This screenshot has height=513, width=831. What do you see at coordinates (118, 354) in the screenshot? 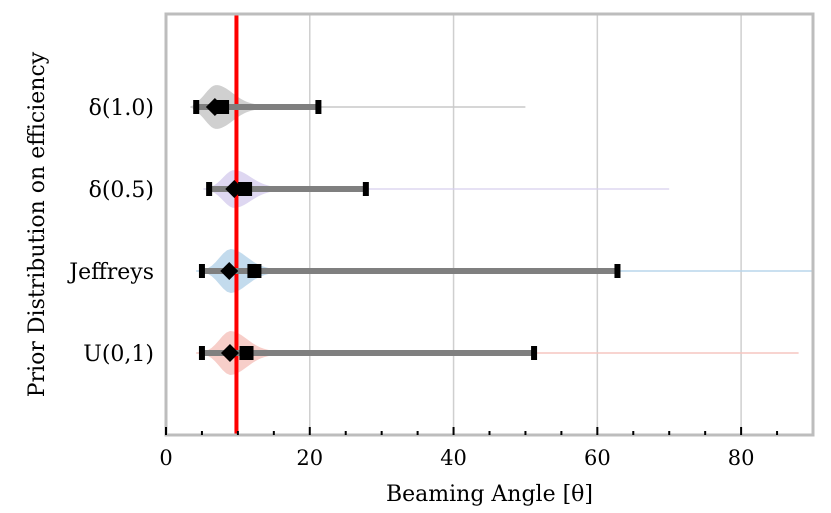
I see `y-category-label: U(0,1)` at bounding box center [118, 354].